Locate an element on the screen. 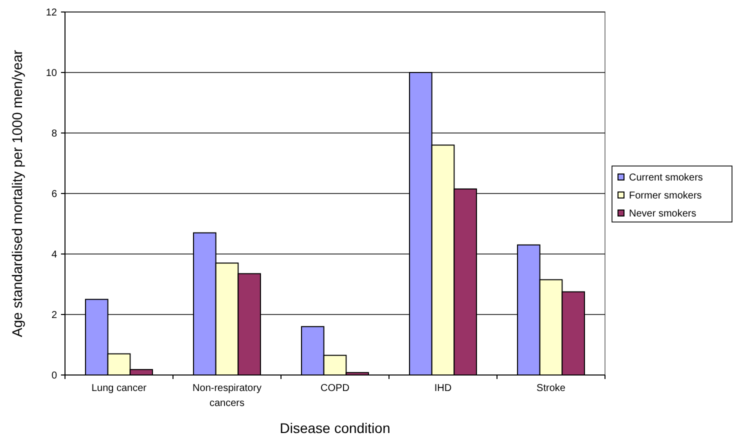 The width and height of the screenshot is (739, 443). x-tick-label: Stroke is located at coordinates (551, 388).